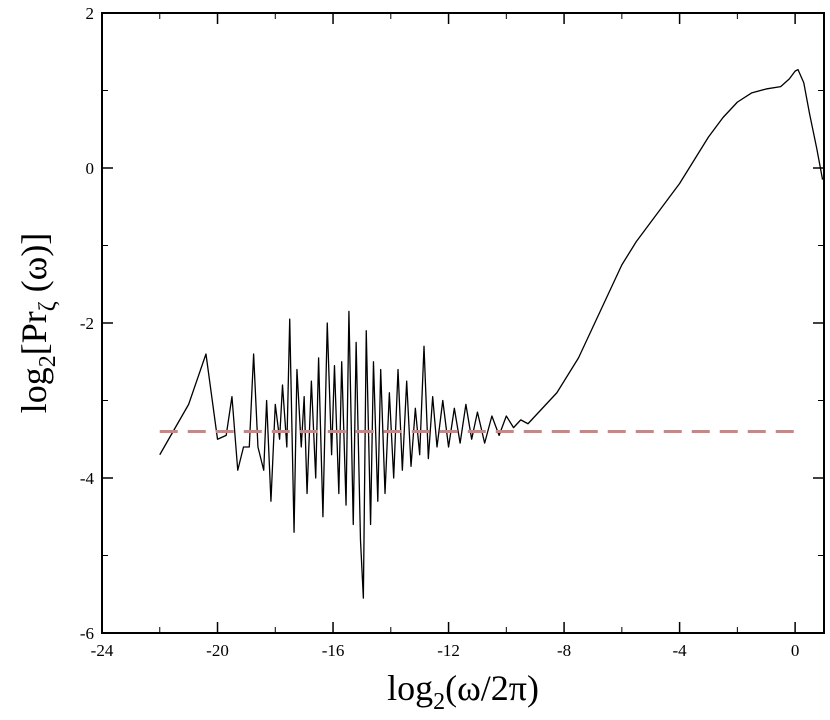 This screenshot has width=830, height=720. I want to click on x-tick-label: -24, so click(102, 650).